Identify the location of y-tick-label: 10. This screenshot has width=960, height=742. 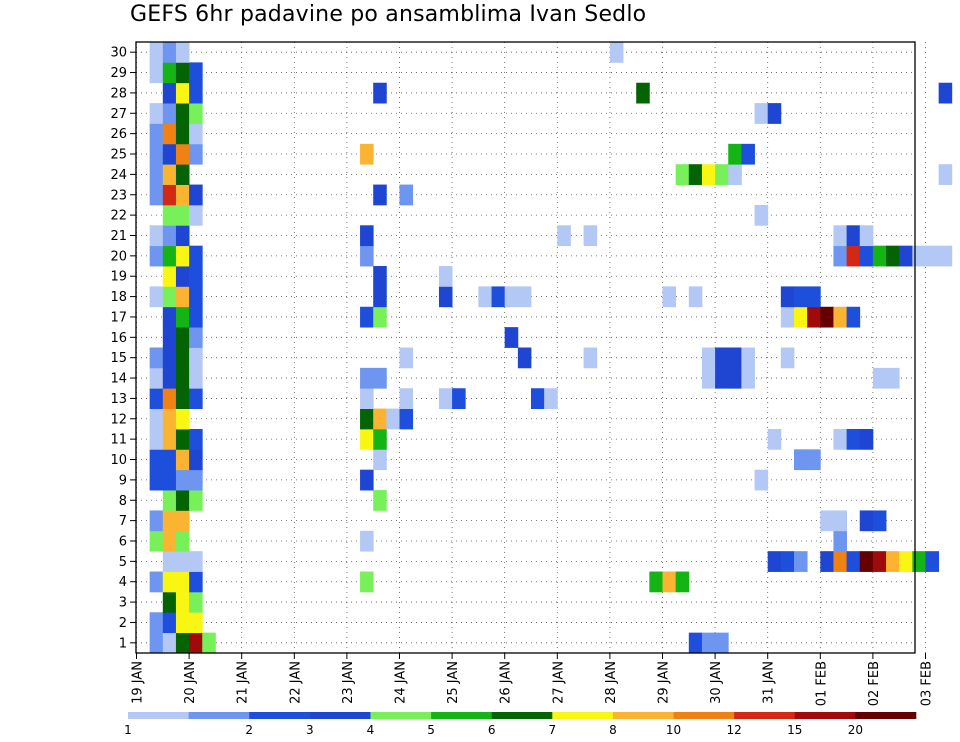
(118, 460).